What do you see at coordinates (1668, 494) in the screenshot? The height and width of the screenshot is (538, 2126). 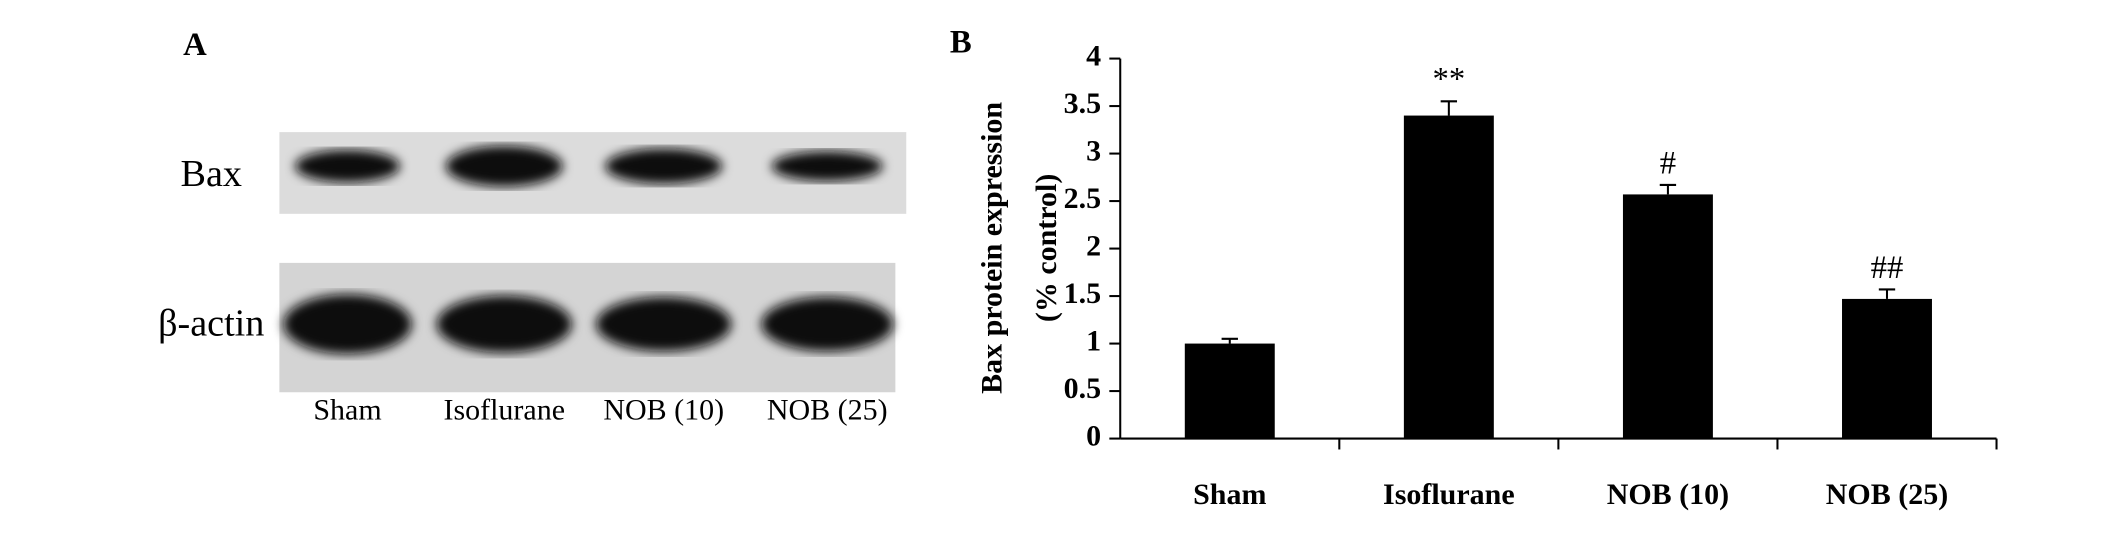 I see `x-tick-label: NOB (10)` at bounding box center [1668, 494].